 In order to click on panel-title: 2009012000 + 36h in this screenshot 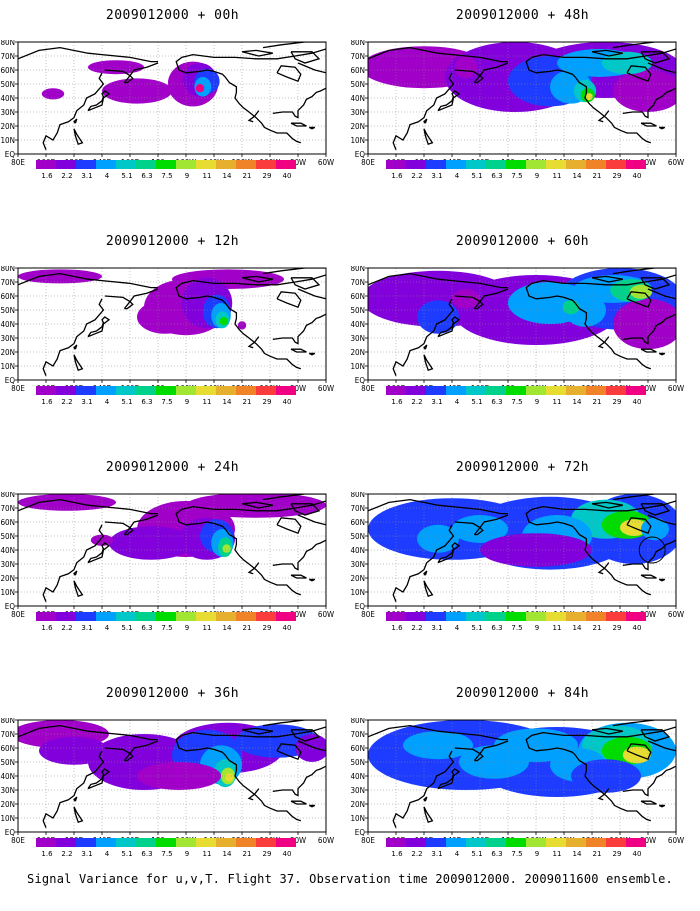, I will do `click(172, 693)`.